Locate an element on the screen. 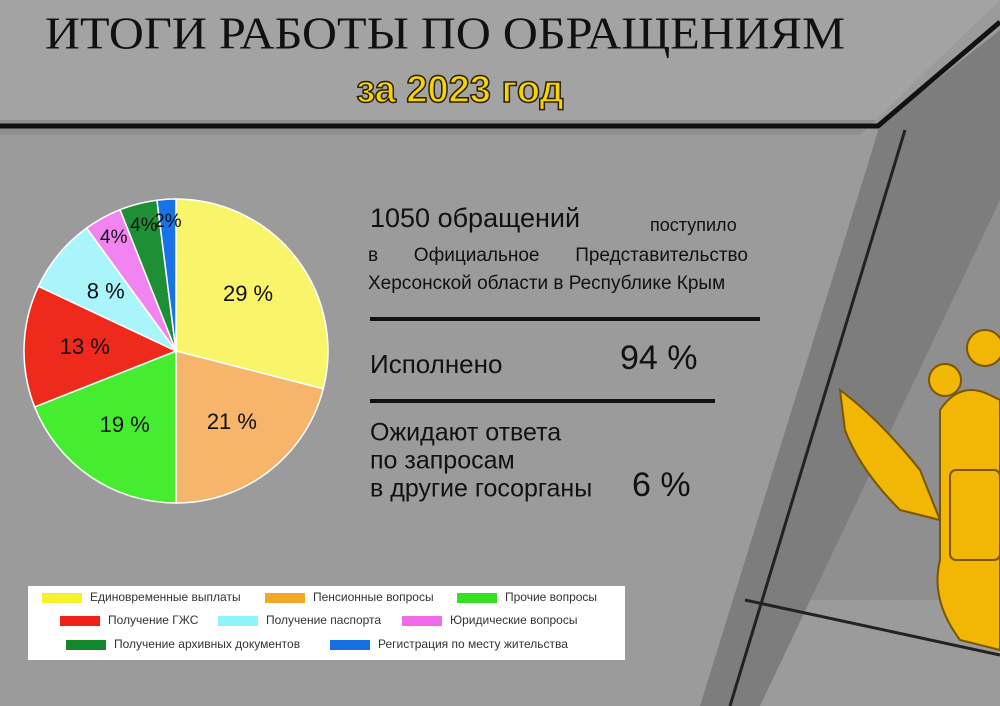 The image size is (1000, 706). legend-label: Получение паспорта is located at coordinates (323, 620).